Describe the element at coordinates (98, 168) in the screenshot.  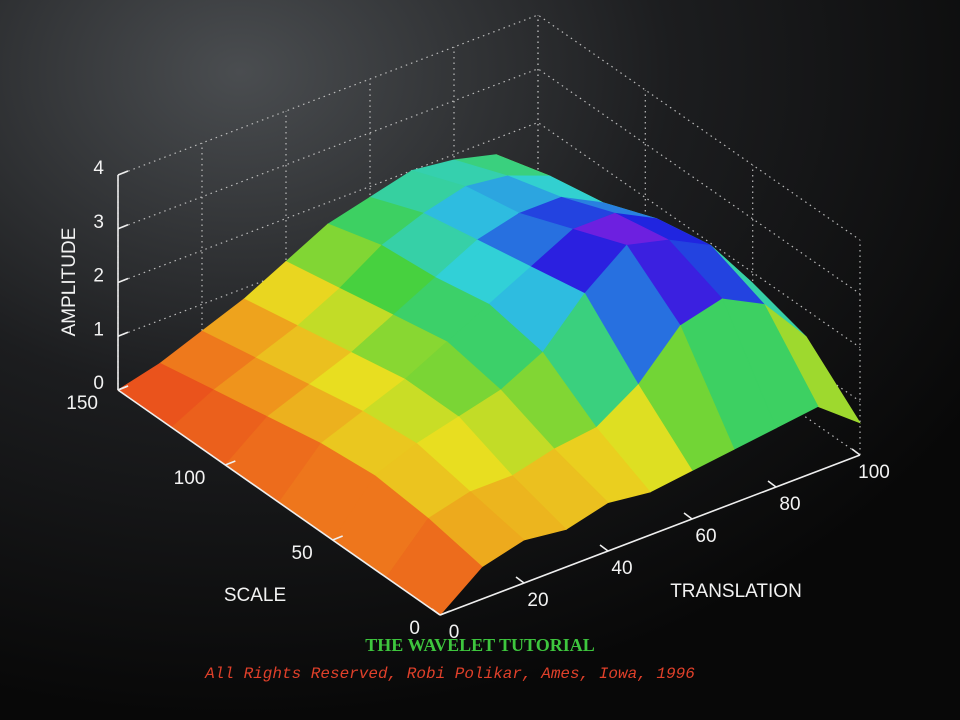
I see `z-tick-label: 4` at that location.